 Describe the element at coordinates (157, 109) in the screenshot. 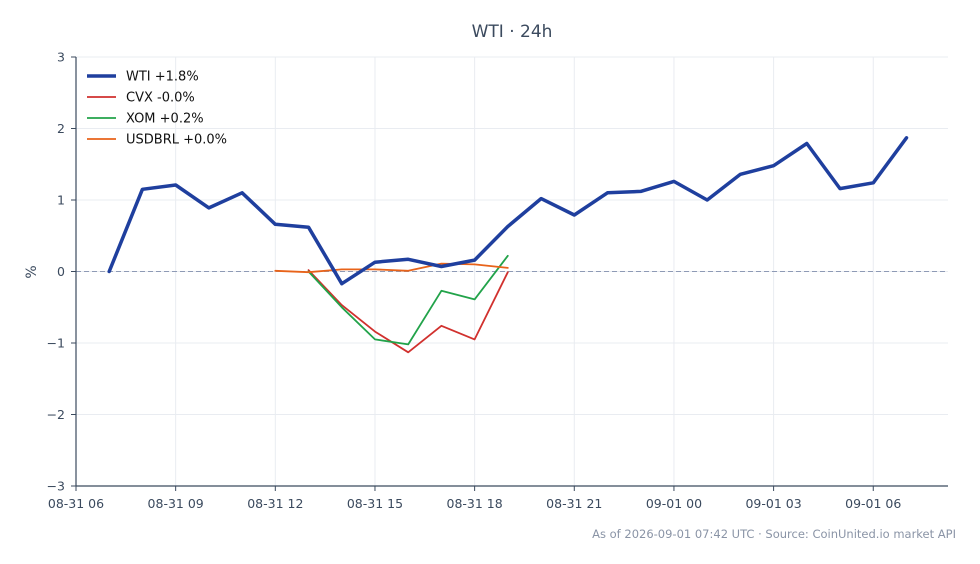

I see `legend: WTI +1.8% CVX -0.0% XOM +0.2% USDBRL +0.0%` at that location.